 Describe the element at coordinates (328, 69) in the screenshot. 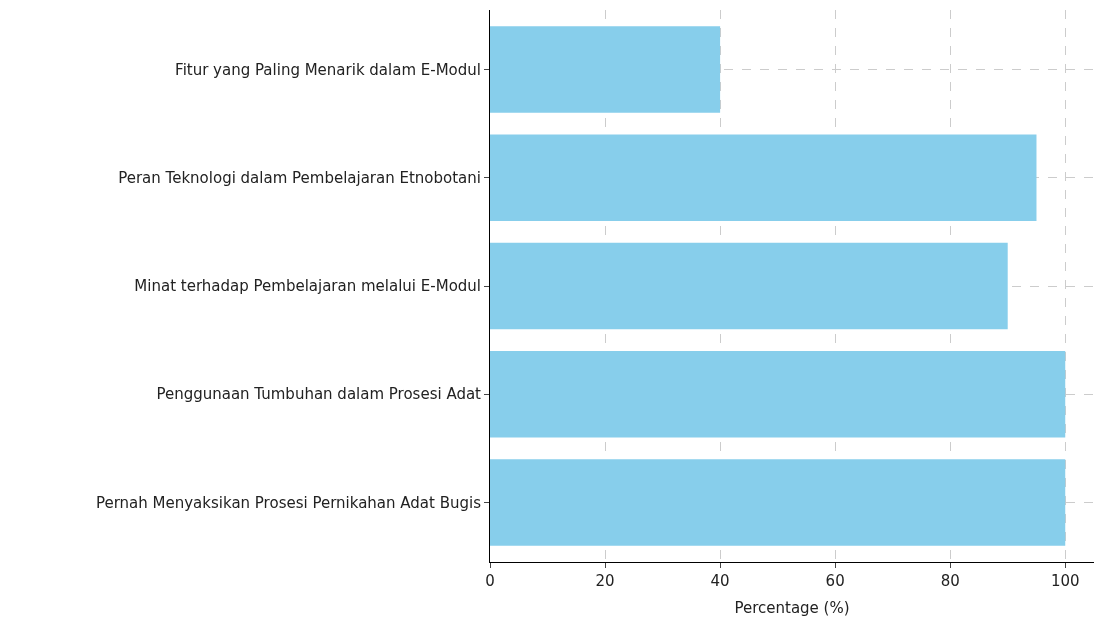

I see `y-tick-label: Fitur yang Paling Menarik dalam E-Modul` at that location.